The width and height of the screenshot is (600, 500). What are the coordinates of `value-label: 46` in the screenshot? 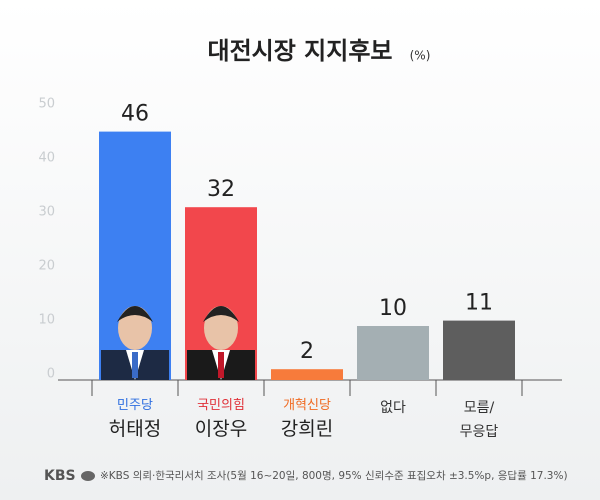 It's located at (135, 114).